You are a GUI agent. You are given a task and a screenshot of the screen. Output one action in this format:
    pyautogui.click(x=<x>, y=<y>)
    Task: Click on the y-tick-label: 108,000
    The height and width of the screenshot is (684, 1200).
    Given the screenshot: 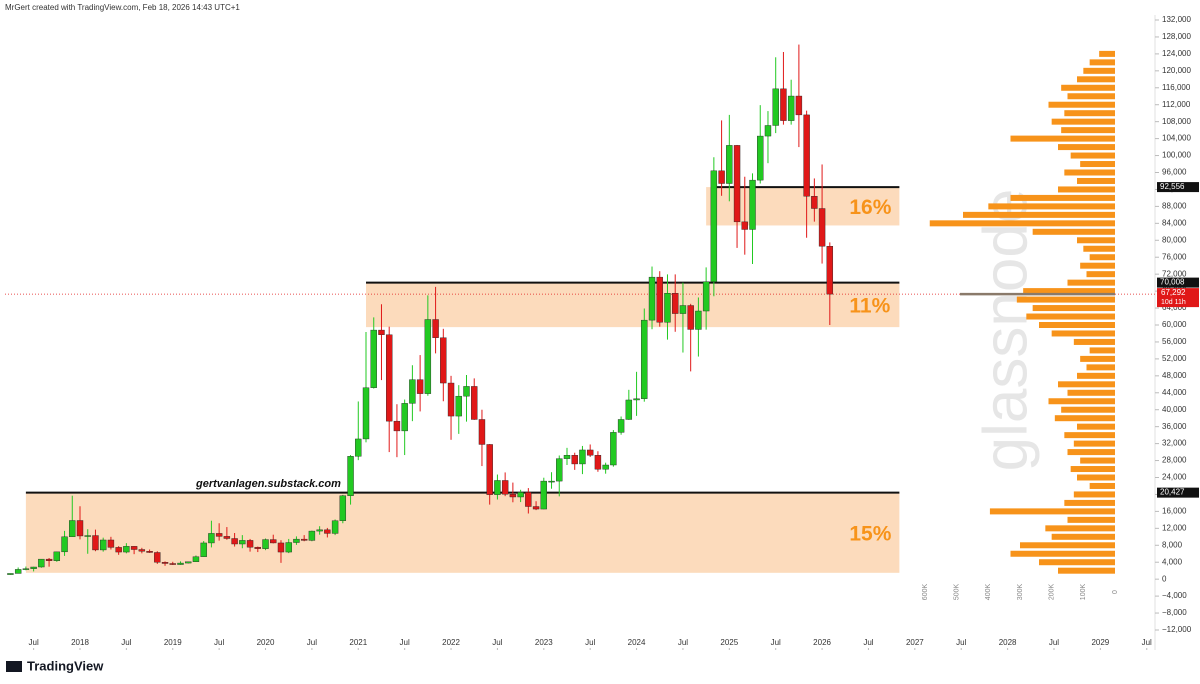 What is the action you would take?
    pyautogui.click(x=1176, y=121)
    